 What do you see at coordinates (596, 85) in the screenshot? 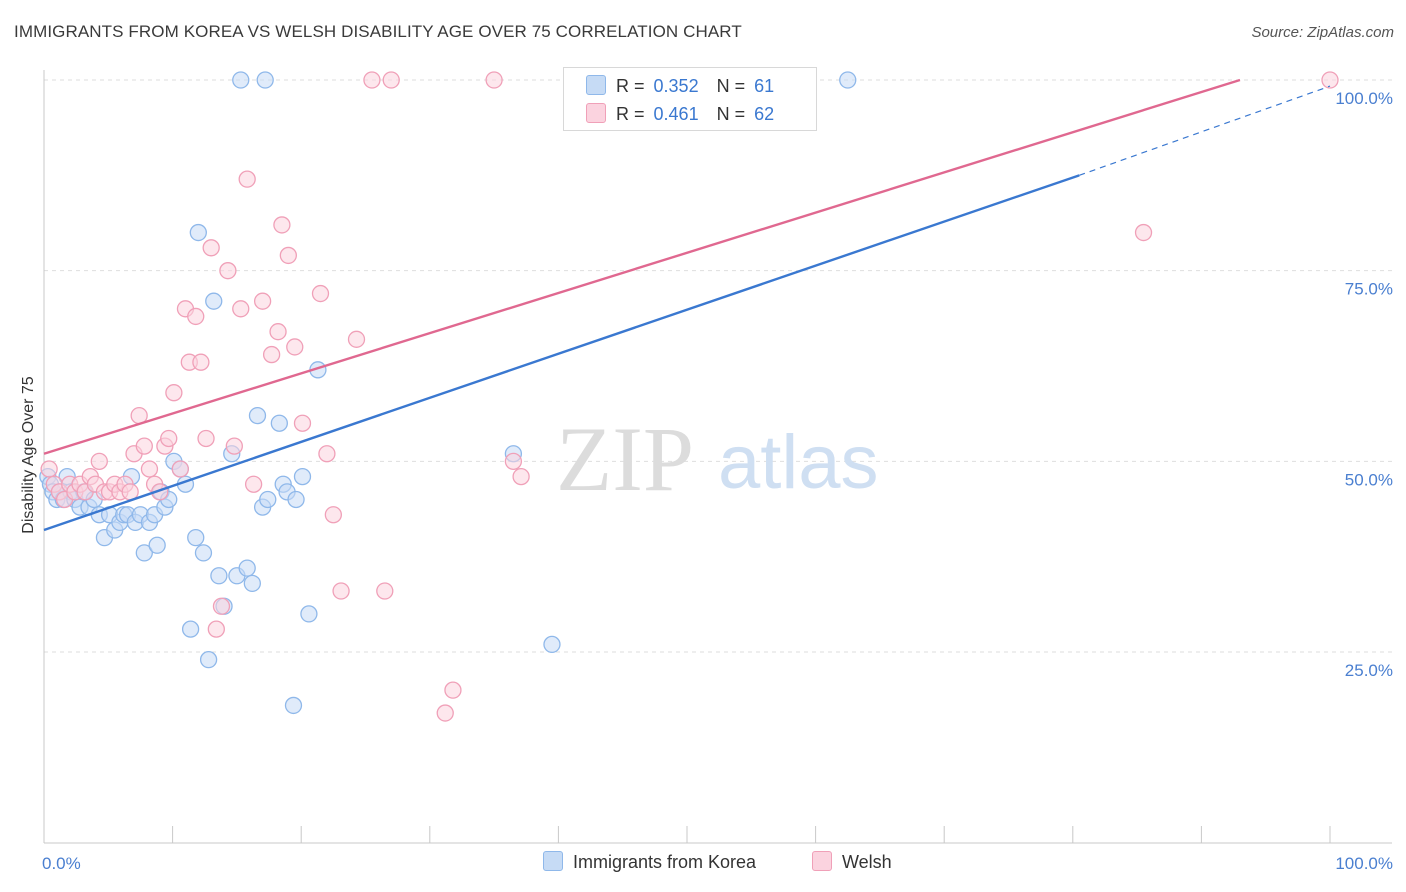
I see `legend-swatch-korea` at bounding box center [596, 85].